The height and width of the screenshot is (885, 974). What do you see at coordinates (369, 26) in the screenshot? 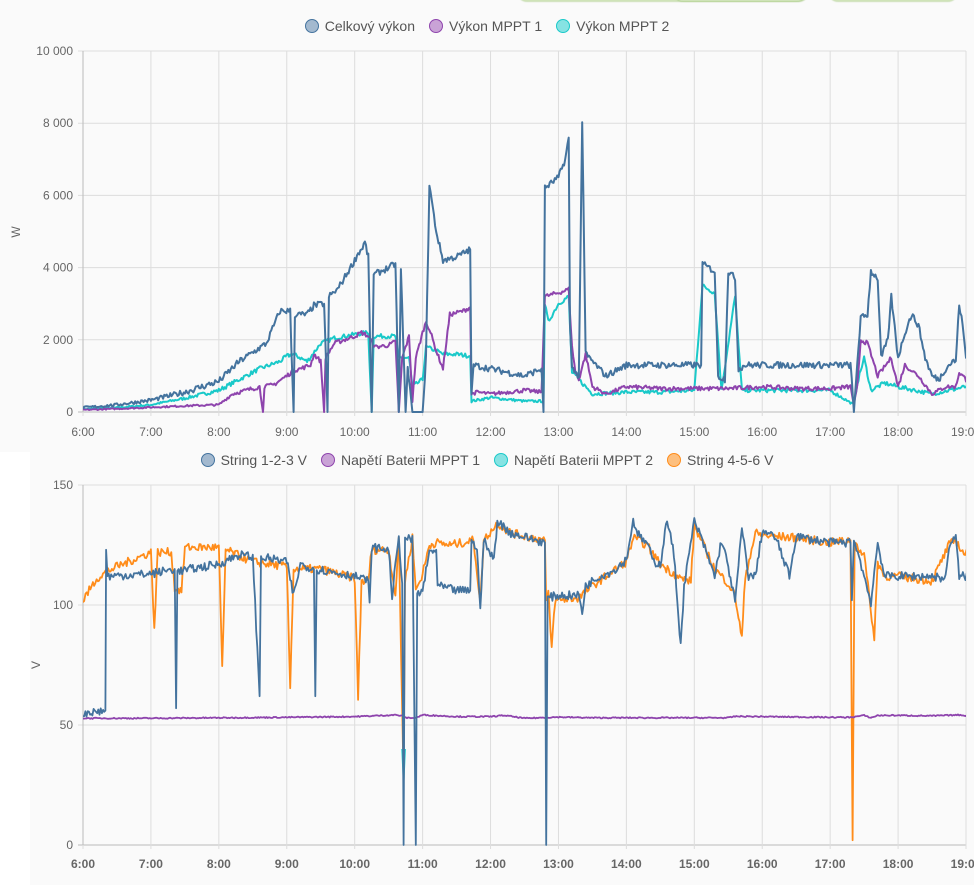
I see `legend-label: Celkový výkon` at bounding box center [369, 26].